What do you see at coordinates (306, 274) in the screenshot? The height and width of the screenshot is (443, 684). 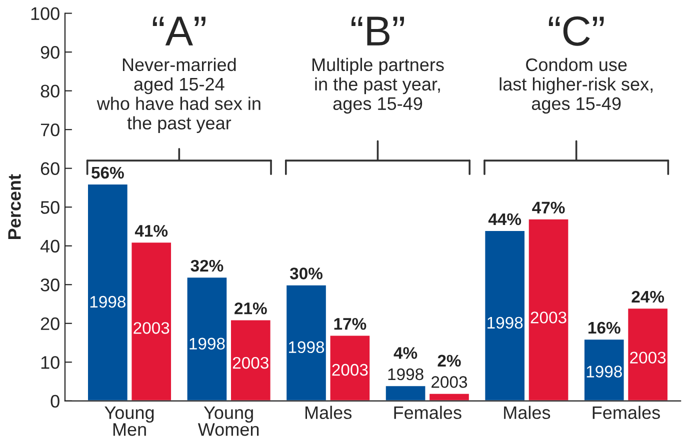 I see `data-label: 30%` at bounding box center [306, 274].